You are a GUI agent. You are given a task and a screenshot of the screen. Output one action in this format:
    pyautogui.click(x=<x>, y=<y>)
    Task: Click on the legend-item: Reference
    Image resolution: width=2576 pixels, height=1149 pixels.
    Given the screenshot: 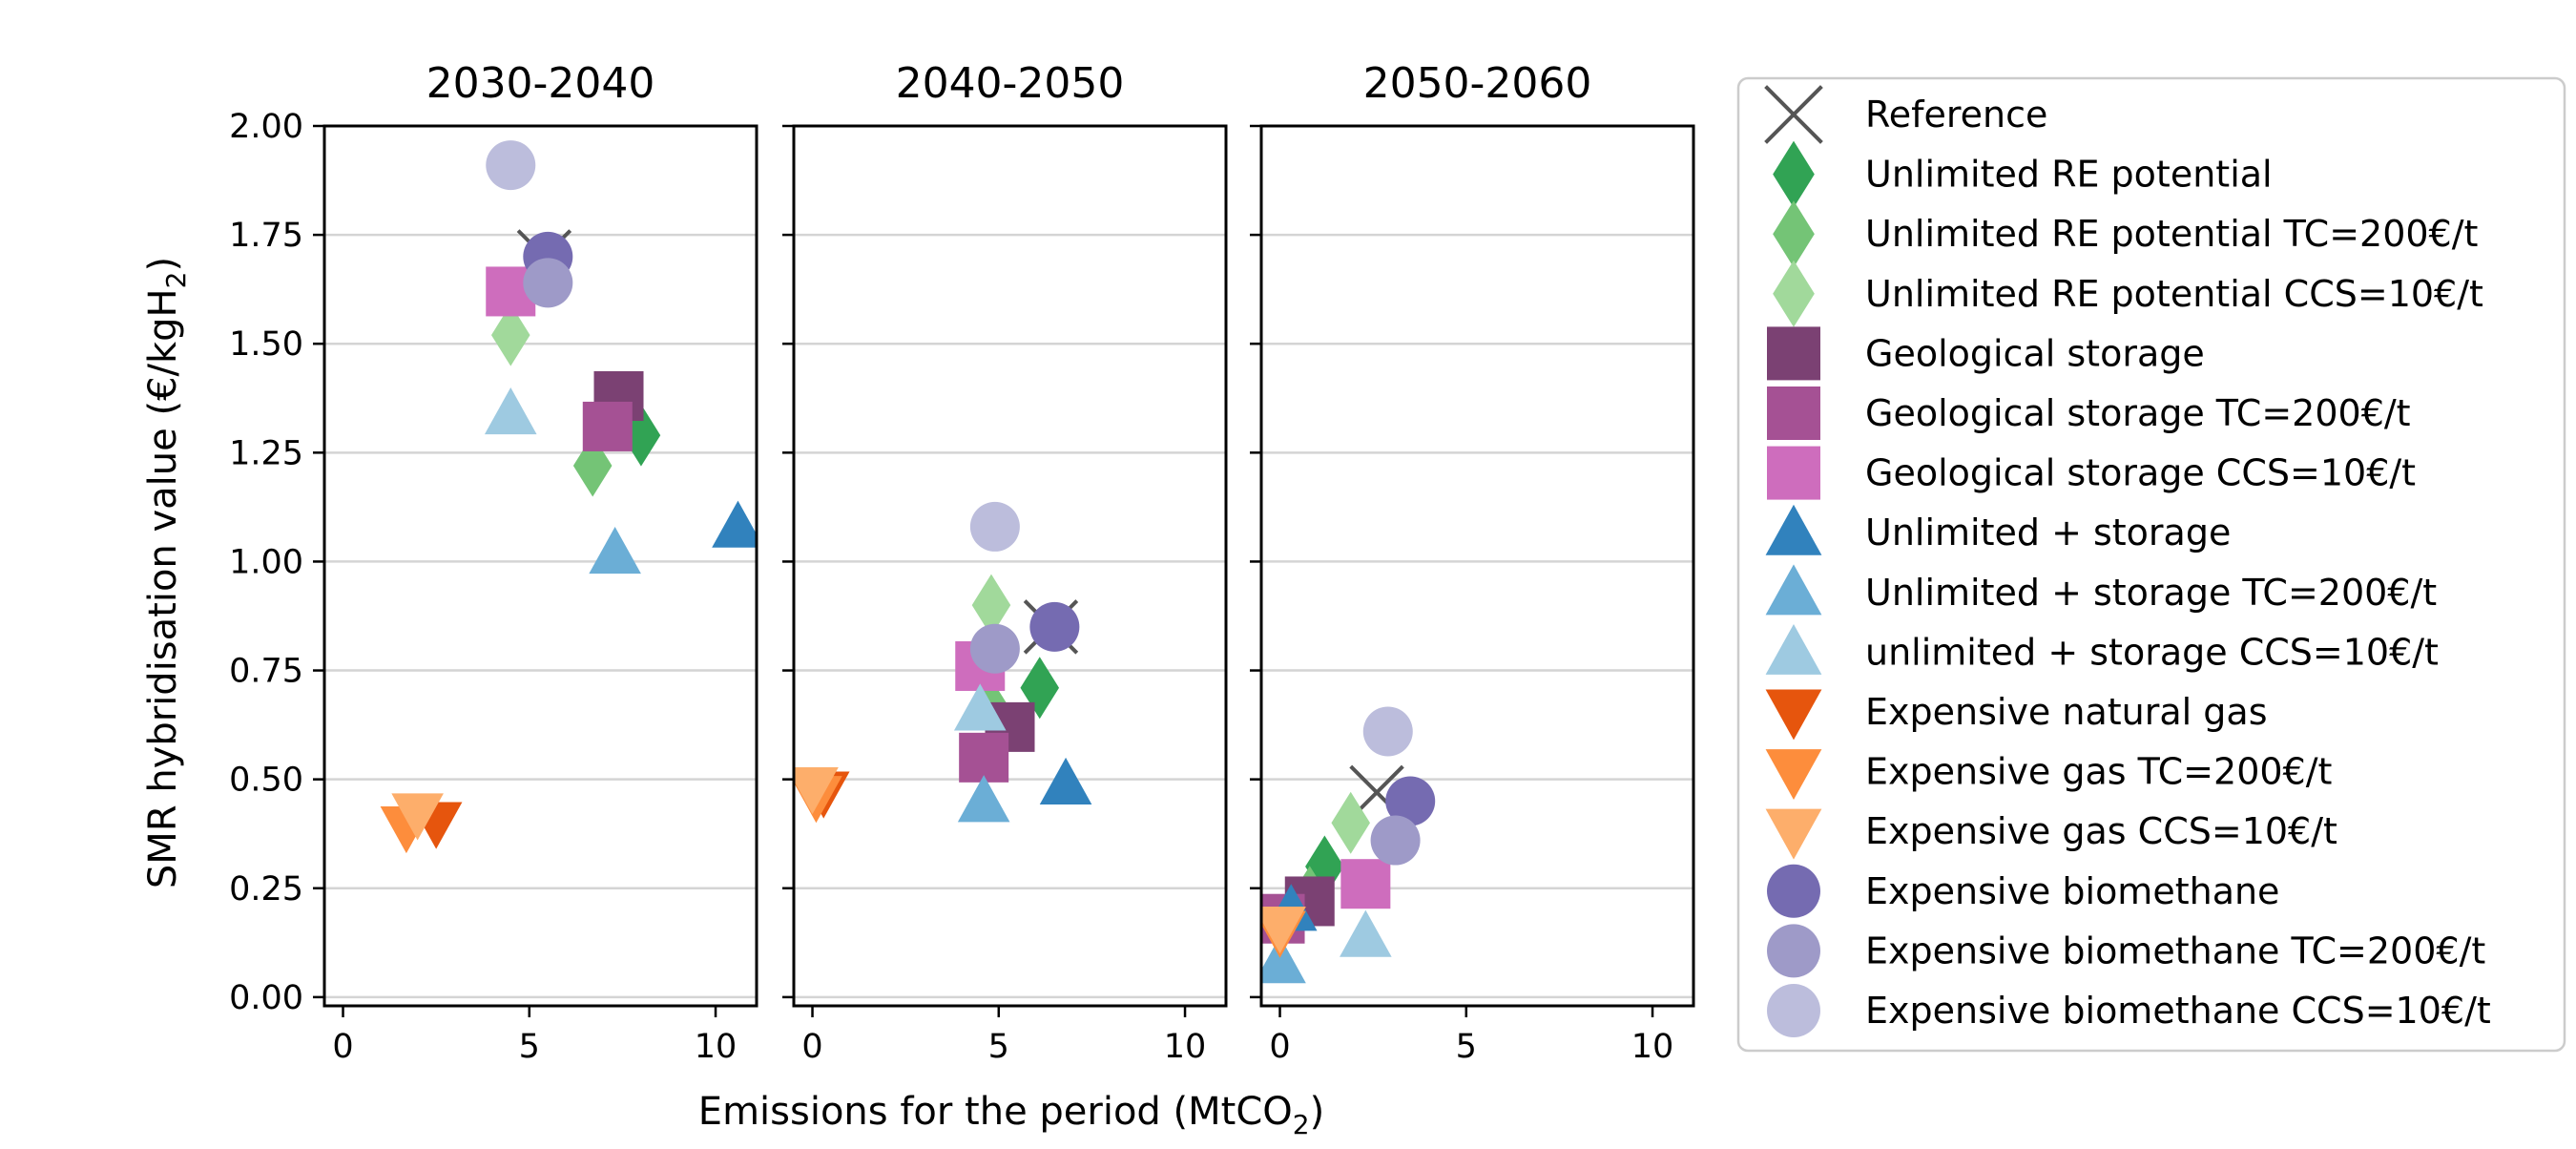 What is the action you would take?
    pyautogui.click(x=1905, y=114)
    